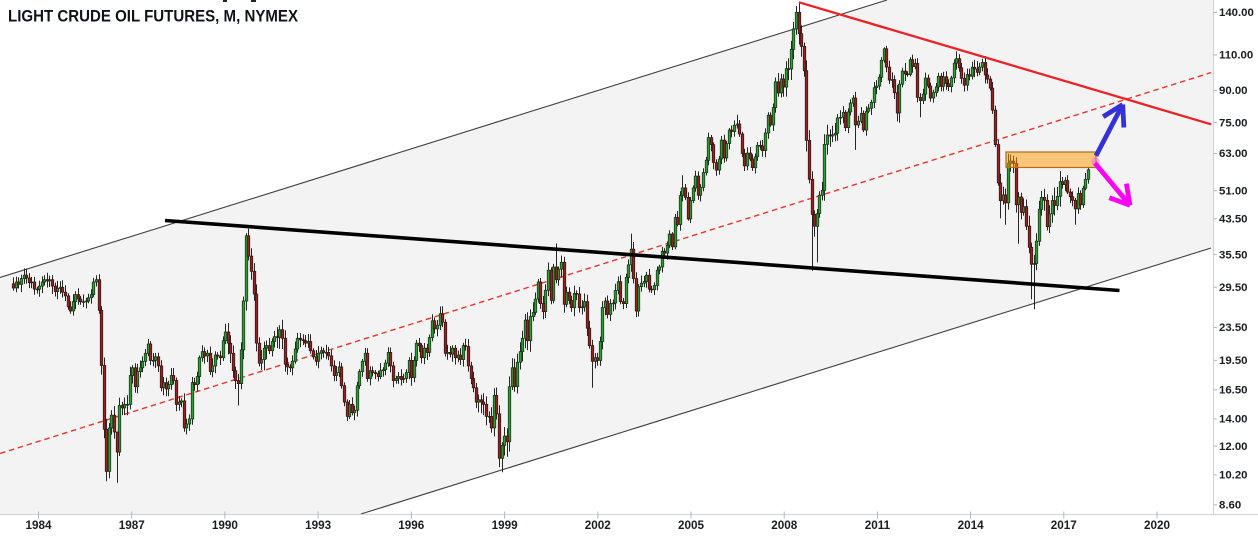 The height and width of the screenshot is (537, 1258). Describe the element at coordinates (1233, 391) in the screenshot. I see `svg-text: 16.50` at that location.